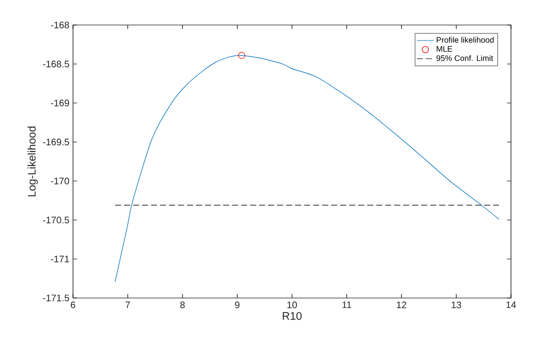  Describe the element at coordinates (401, 305) in the screenshot. I see `x-tick-label: 12` at that location.